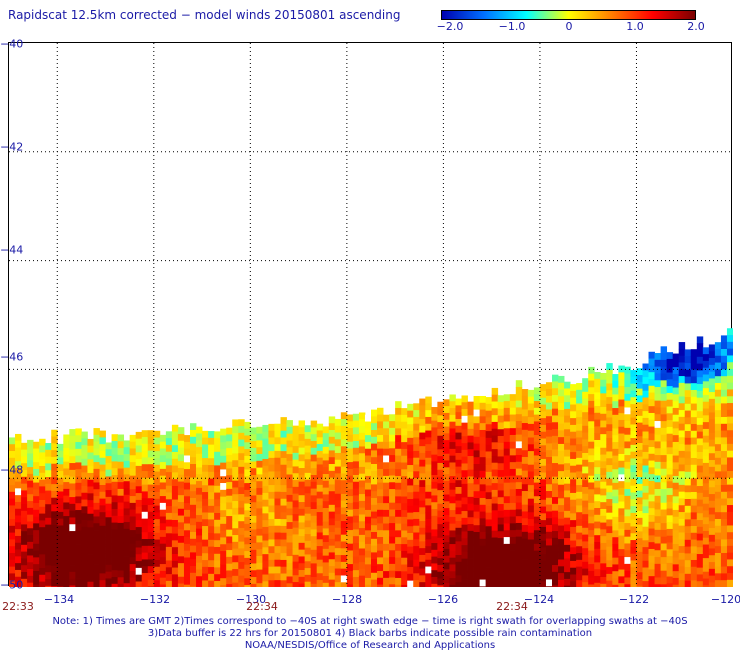 The height and width of the screenshot is (651, 740). Describe the element at coordinates (539, 599) in the screenshot. I see `longitude-label: −124` at that location.